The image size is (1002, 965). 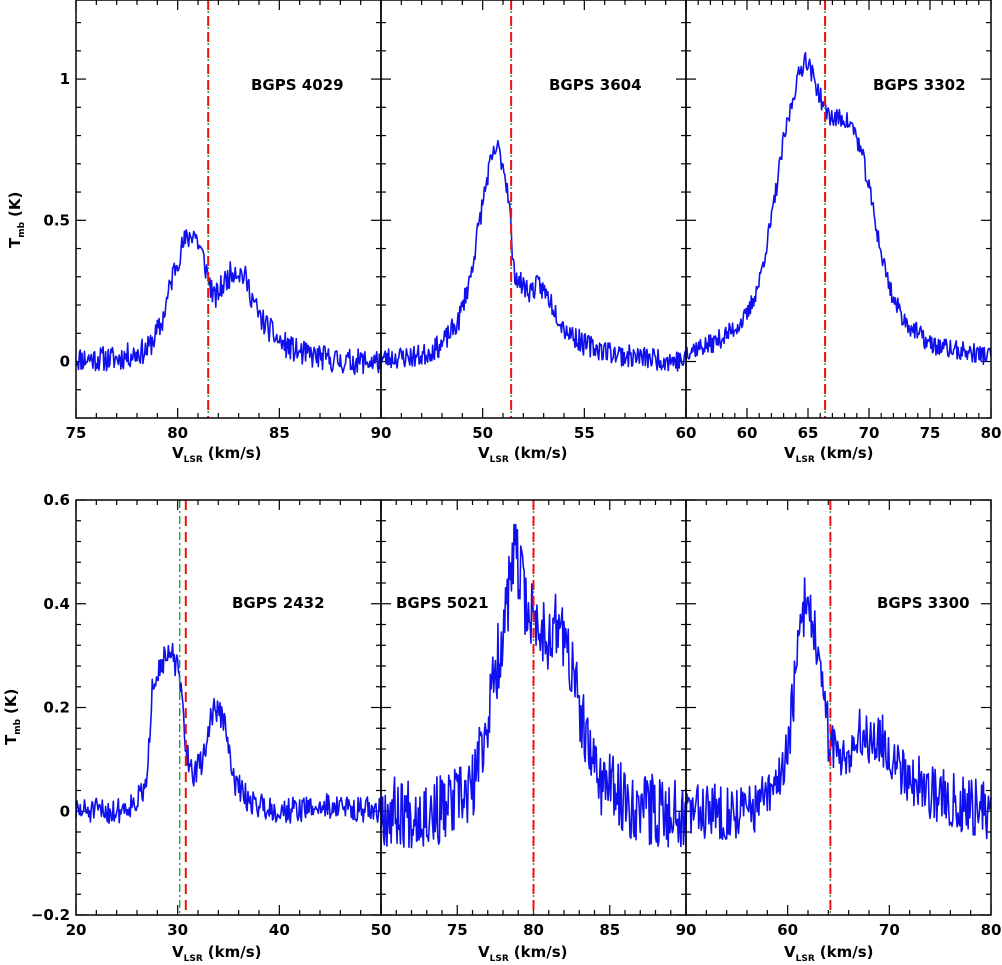 What do you see at coordinates (919, 85) in the screenshot?
I see `panel-label: BGPS 3302` at bounding box center [919, 85].